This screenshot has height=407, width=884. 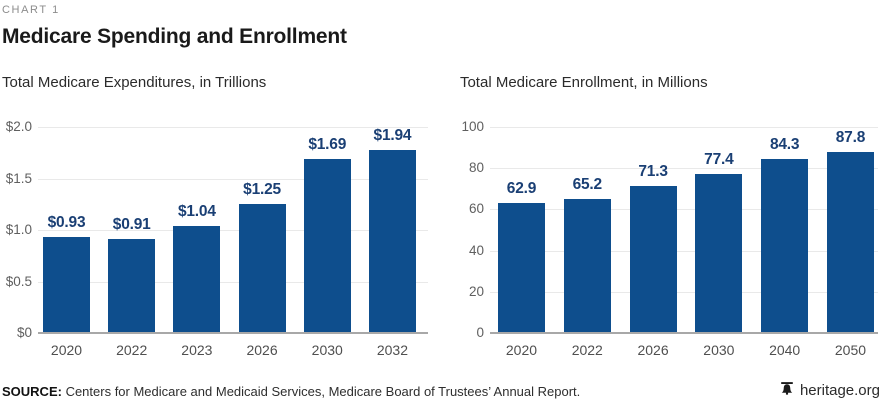 I want to click on bar-column: 62.9, so click(x=521, y=230).